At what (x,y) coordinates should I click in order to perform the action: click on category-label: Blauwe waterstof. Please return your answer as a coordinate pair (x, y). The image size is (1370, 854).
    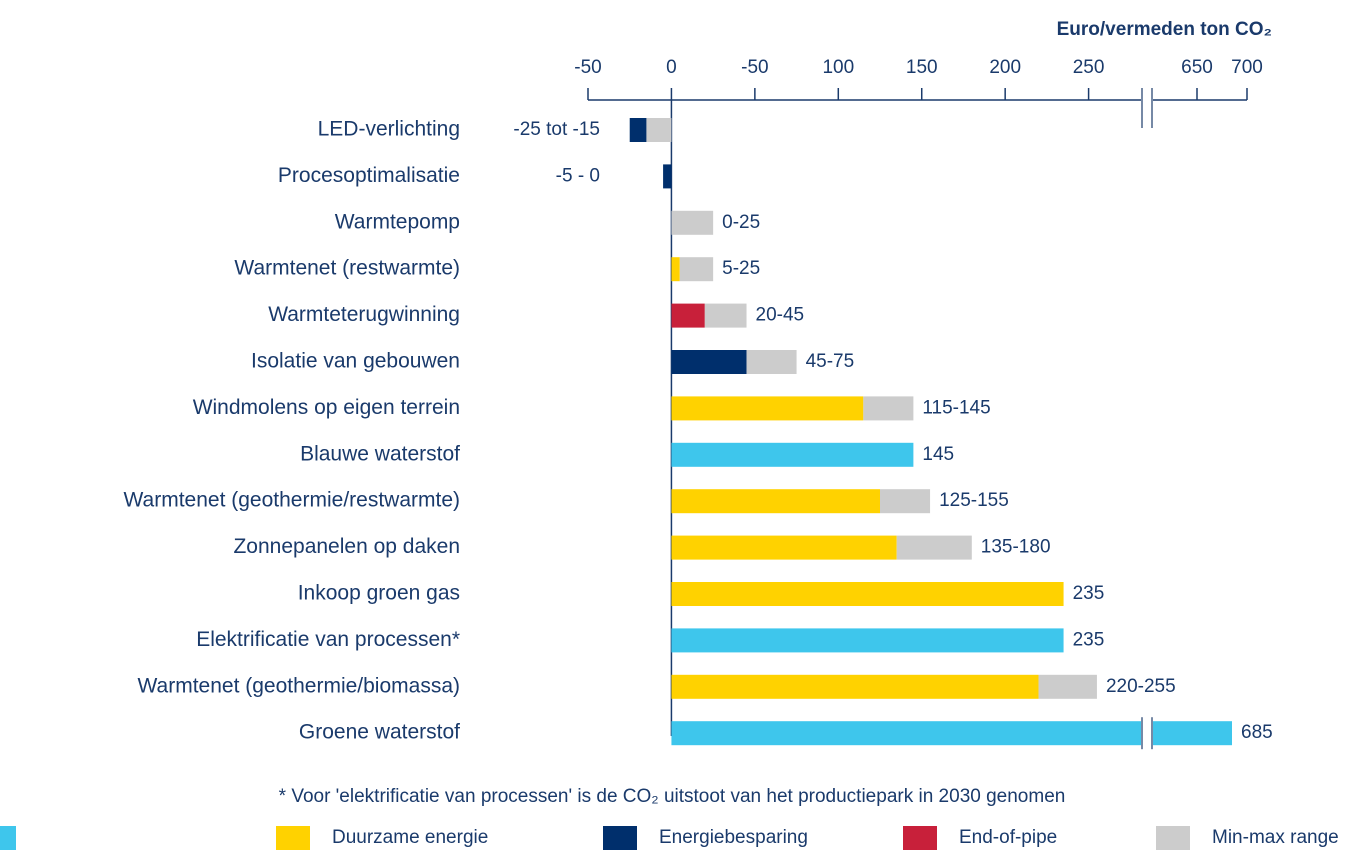
    Looking at the image, I should click on (380, 453).